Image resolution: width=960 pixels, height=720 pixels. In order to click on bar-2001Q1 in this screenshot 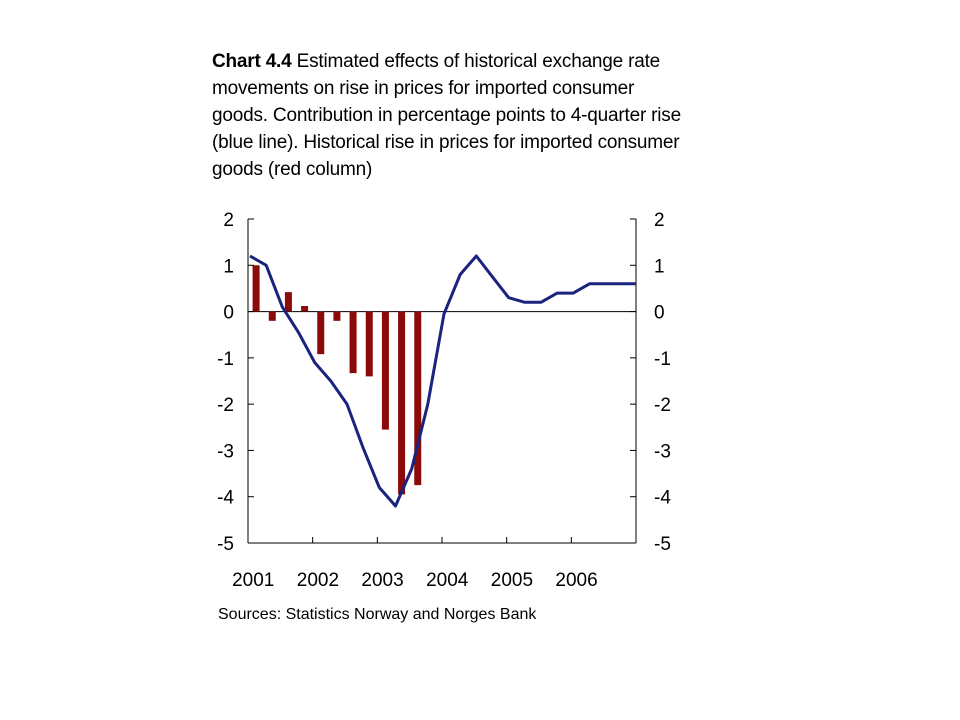, I will do `click(256, 288)`.